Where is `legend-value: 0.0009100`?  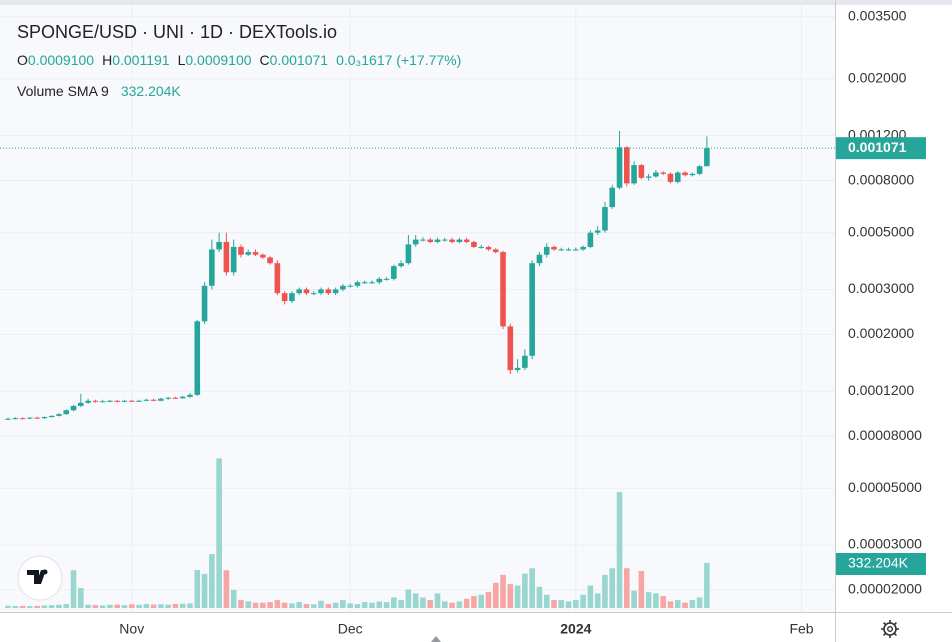 legend-value: 0.0009100 is located at coordinates (218, 60).